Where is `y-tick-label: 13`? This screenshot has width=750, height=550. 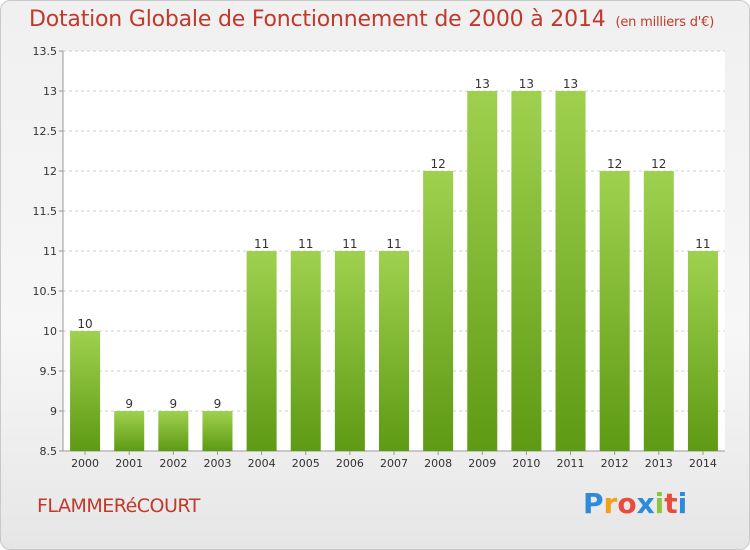 y-tick-label: 13 is located at coordinates (50, 91).